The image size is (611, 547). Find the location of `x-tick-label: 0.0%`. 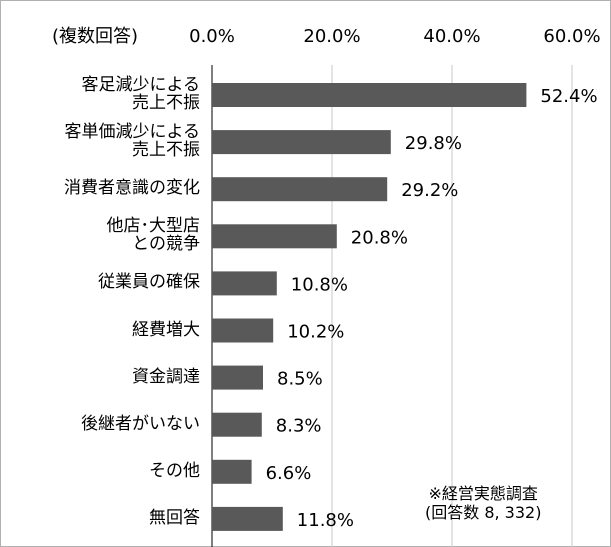

x-tick-label: 0.0% is located at coordinates (212, 36).